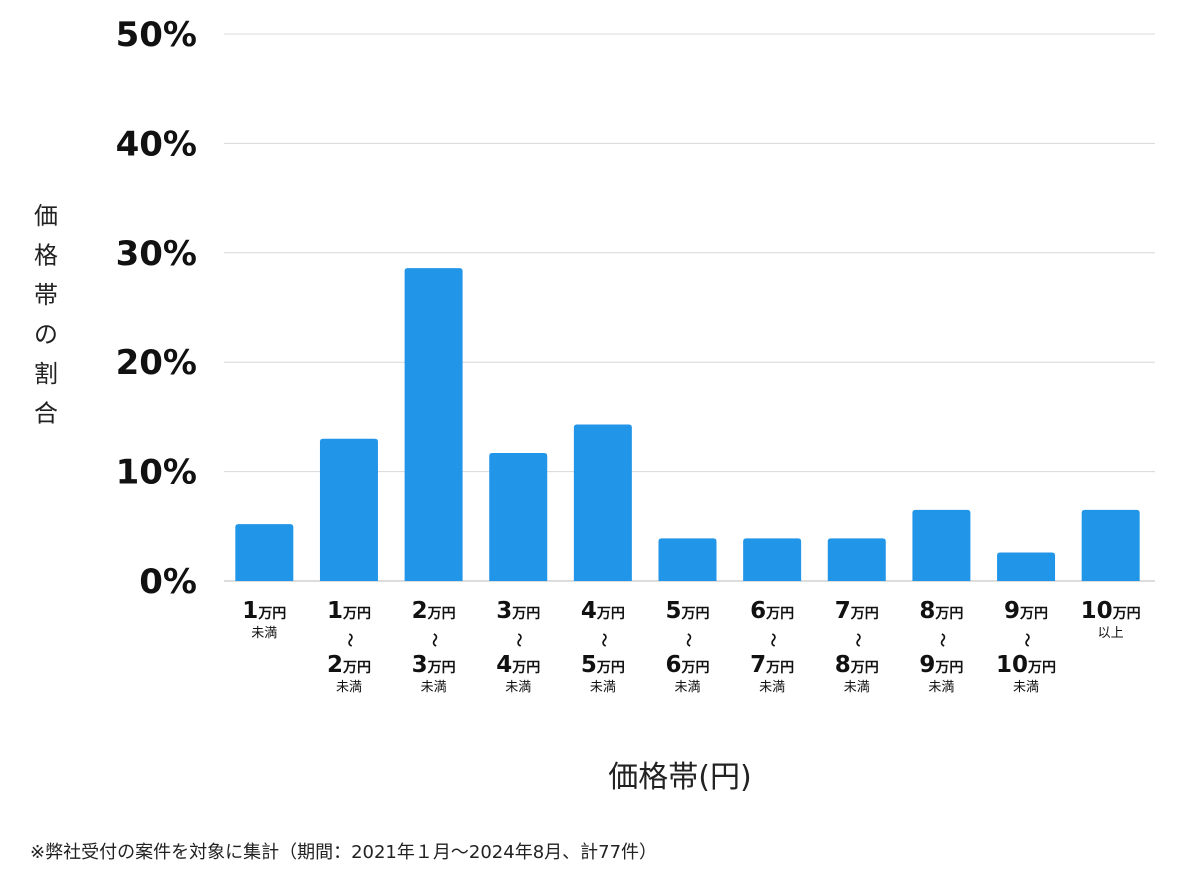 The image size is (1200, 874). What do you see at coordinates (156, 254) in the screenshot?
I see `y-tick-label: 30%` at bounding box center [156, 254].